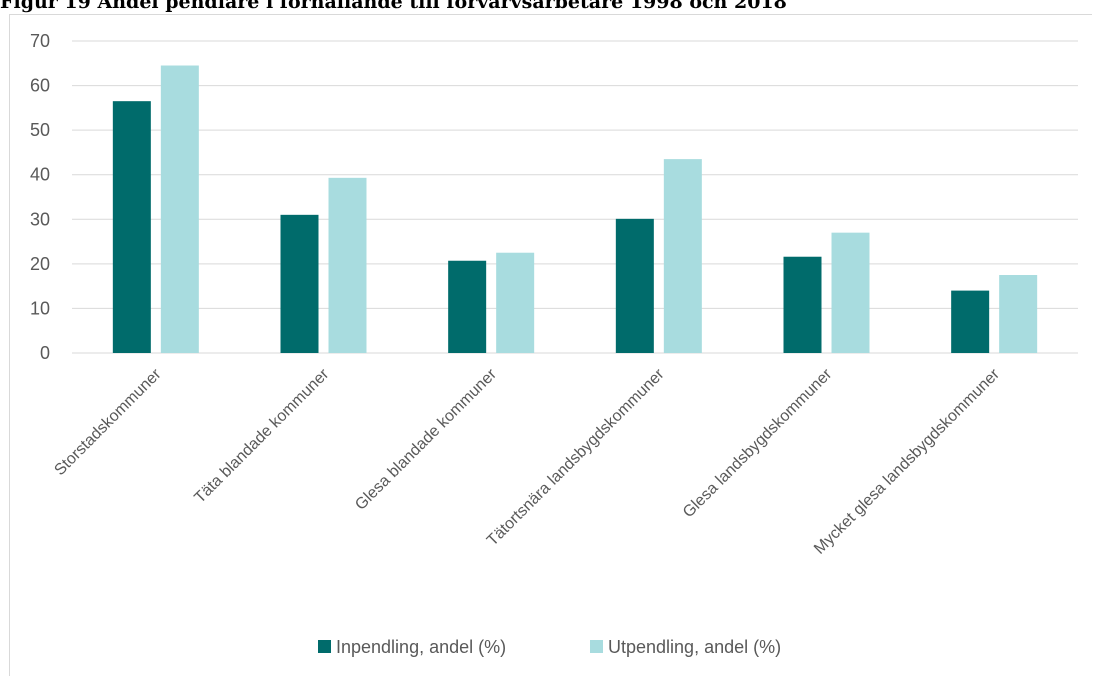 This screenshot has height=677, width=1094. What do you see at coordinates (40, 41) in the screenshot?
I see `y-tick-label: 70` at bounding box center [40, 41].